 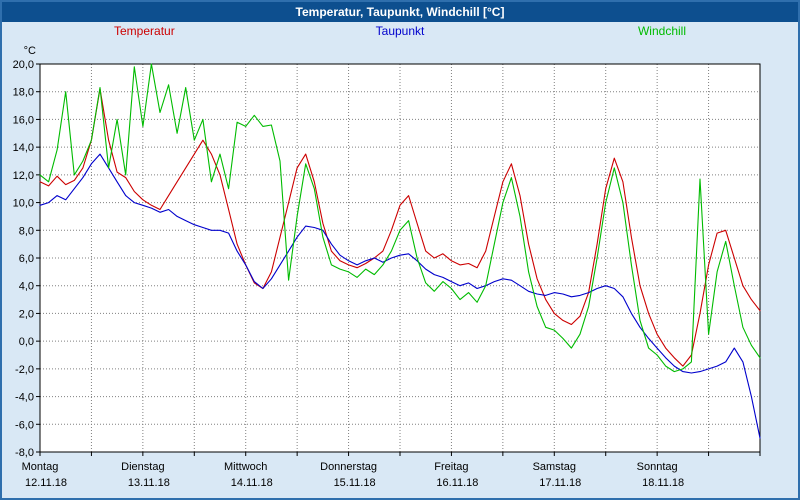 I want to click on svg-text: 2,0, so click(x=26, y=314).